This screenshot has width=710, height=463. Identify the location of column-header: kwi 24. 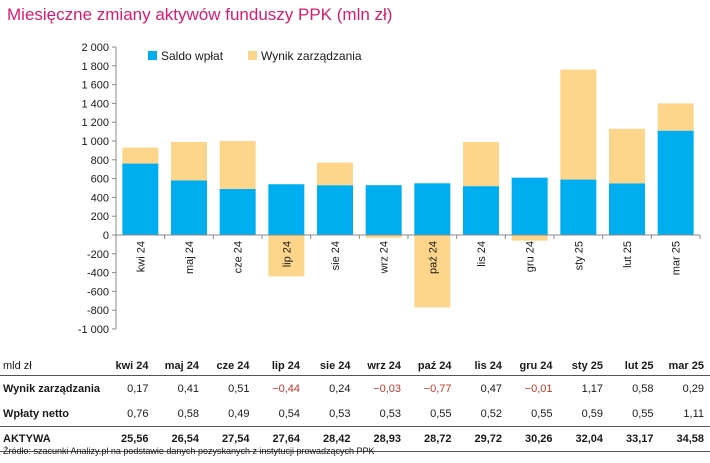
(129, 366).